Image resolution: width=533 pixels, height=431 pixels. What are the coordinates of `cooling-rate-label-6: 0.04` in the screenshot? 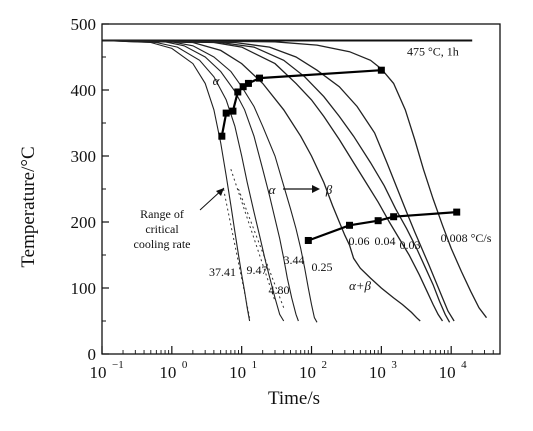 It's located at (385, 241).